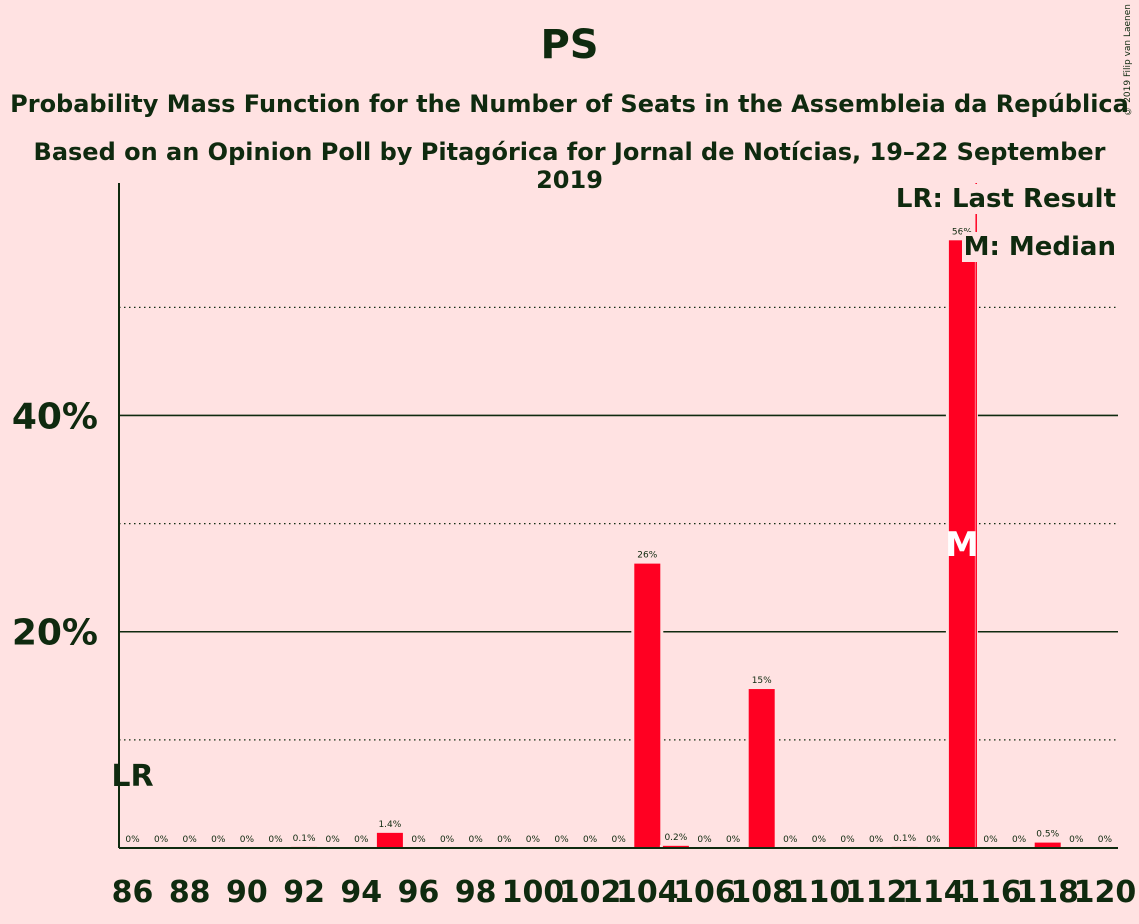 This screenshot has height=924, width=1139. Describe the element at coordinates (55, 633) in the screenshot. I see `y-tick-label: 20%` at that location.